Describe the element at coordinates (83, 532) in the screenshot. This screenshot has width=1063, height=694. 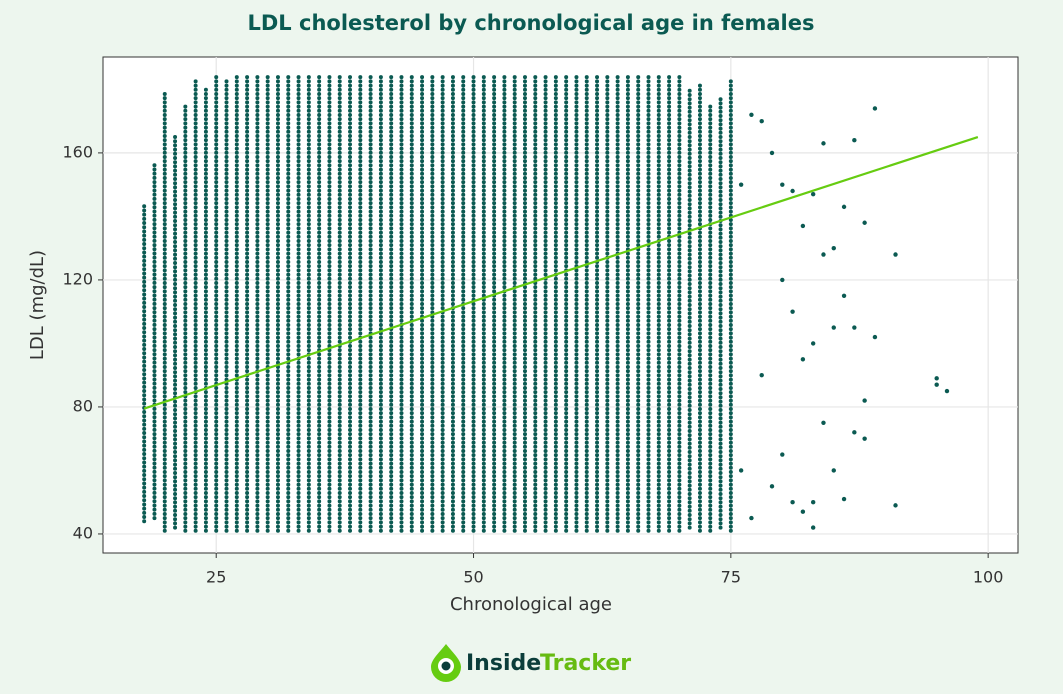
I see `y-tick-label: 40` at that location.